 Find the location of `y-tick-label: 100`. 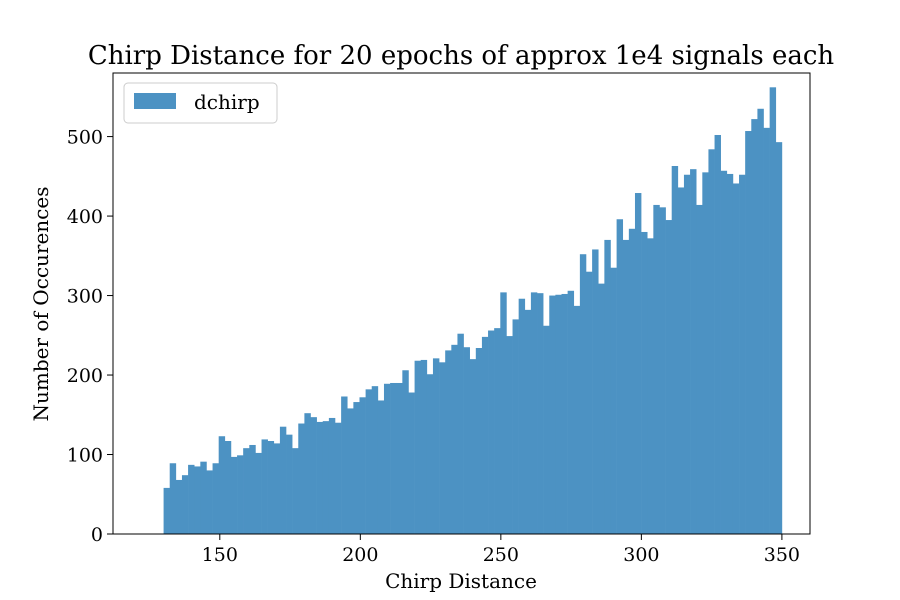

y-tick-label: 100 is located at coordinates (85, 456).